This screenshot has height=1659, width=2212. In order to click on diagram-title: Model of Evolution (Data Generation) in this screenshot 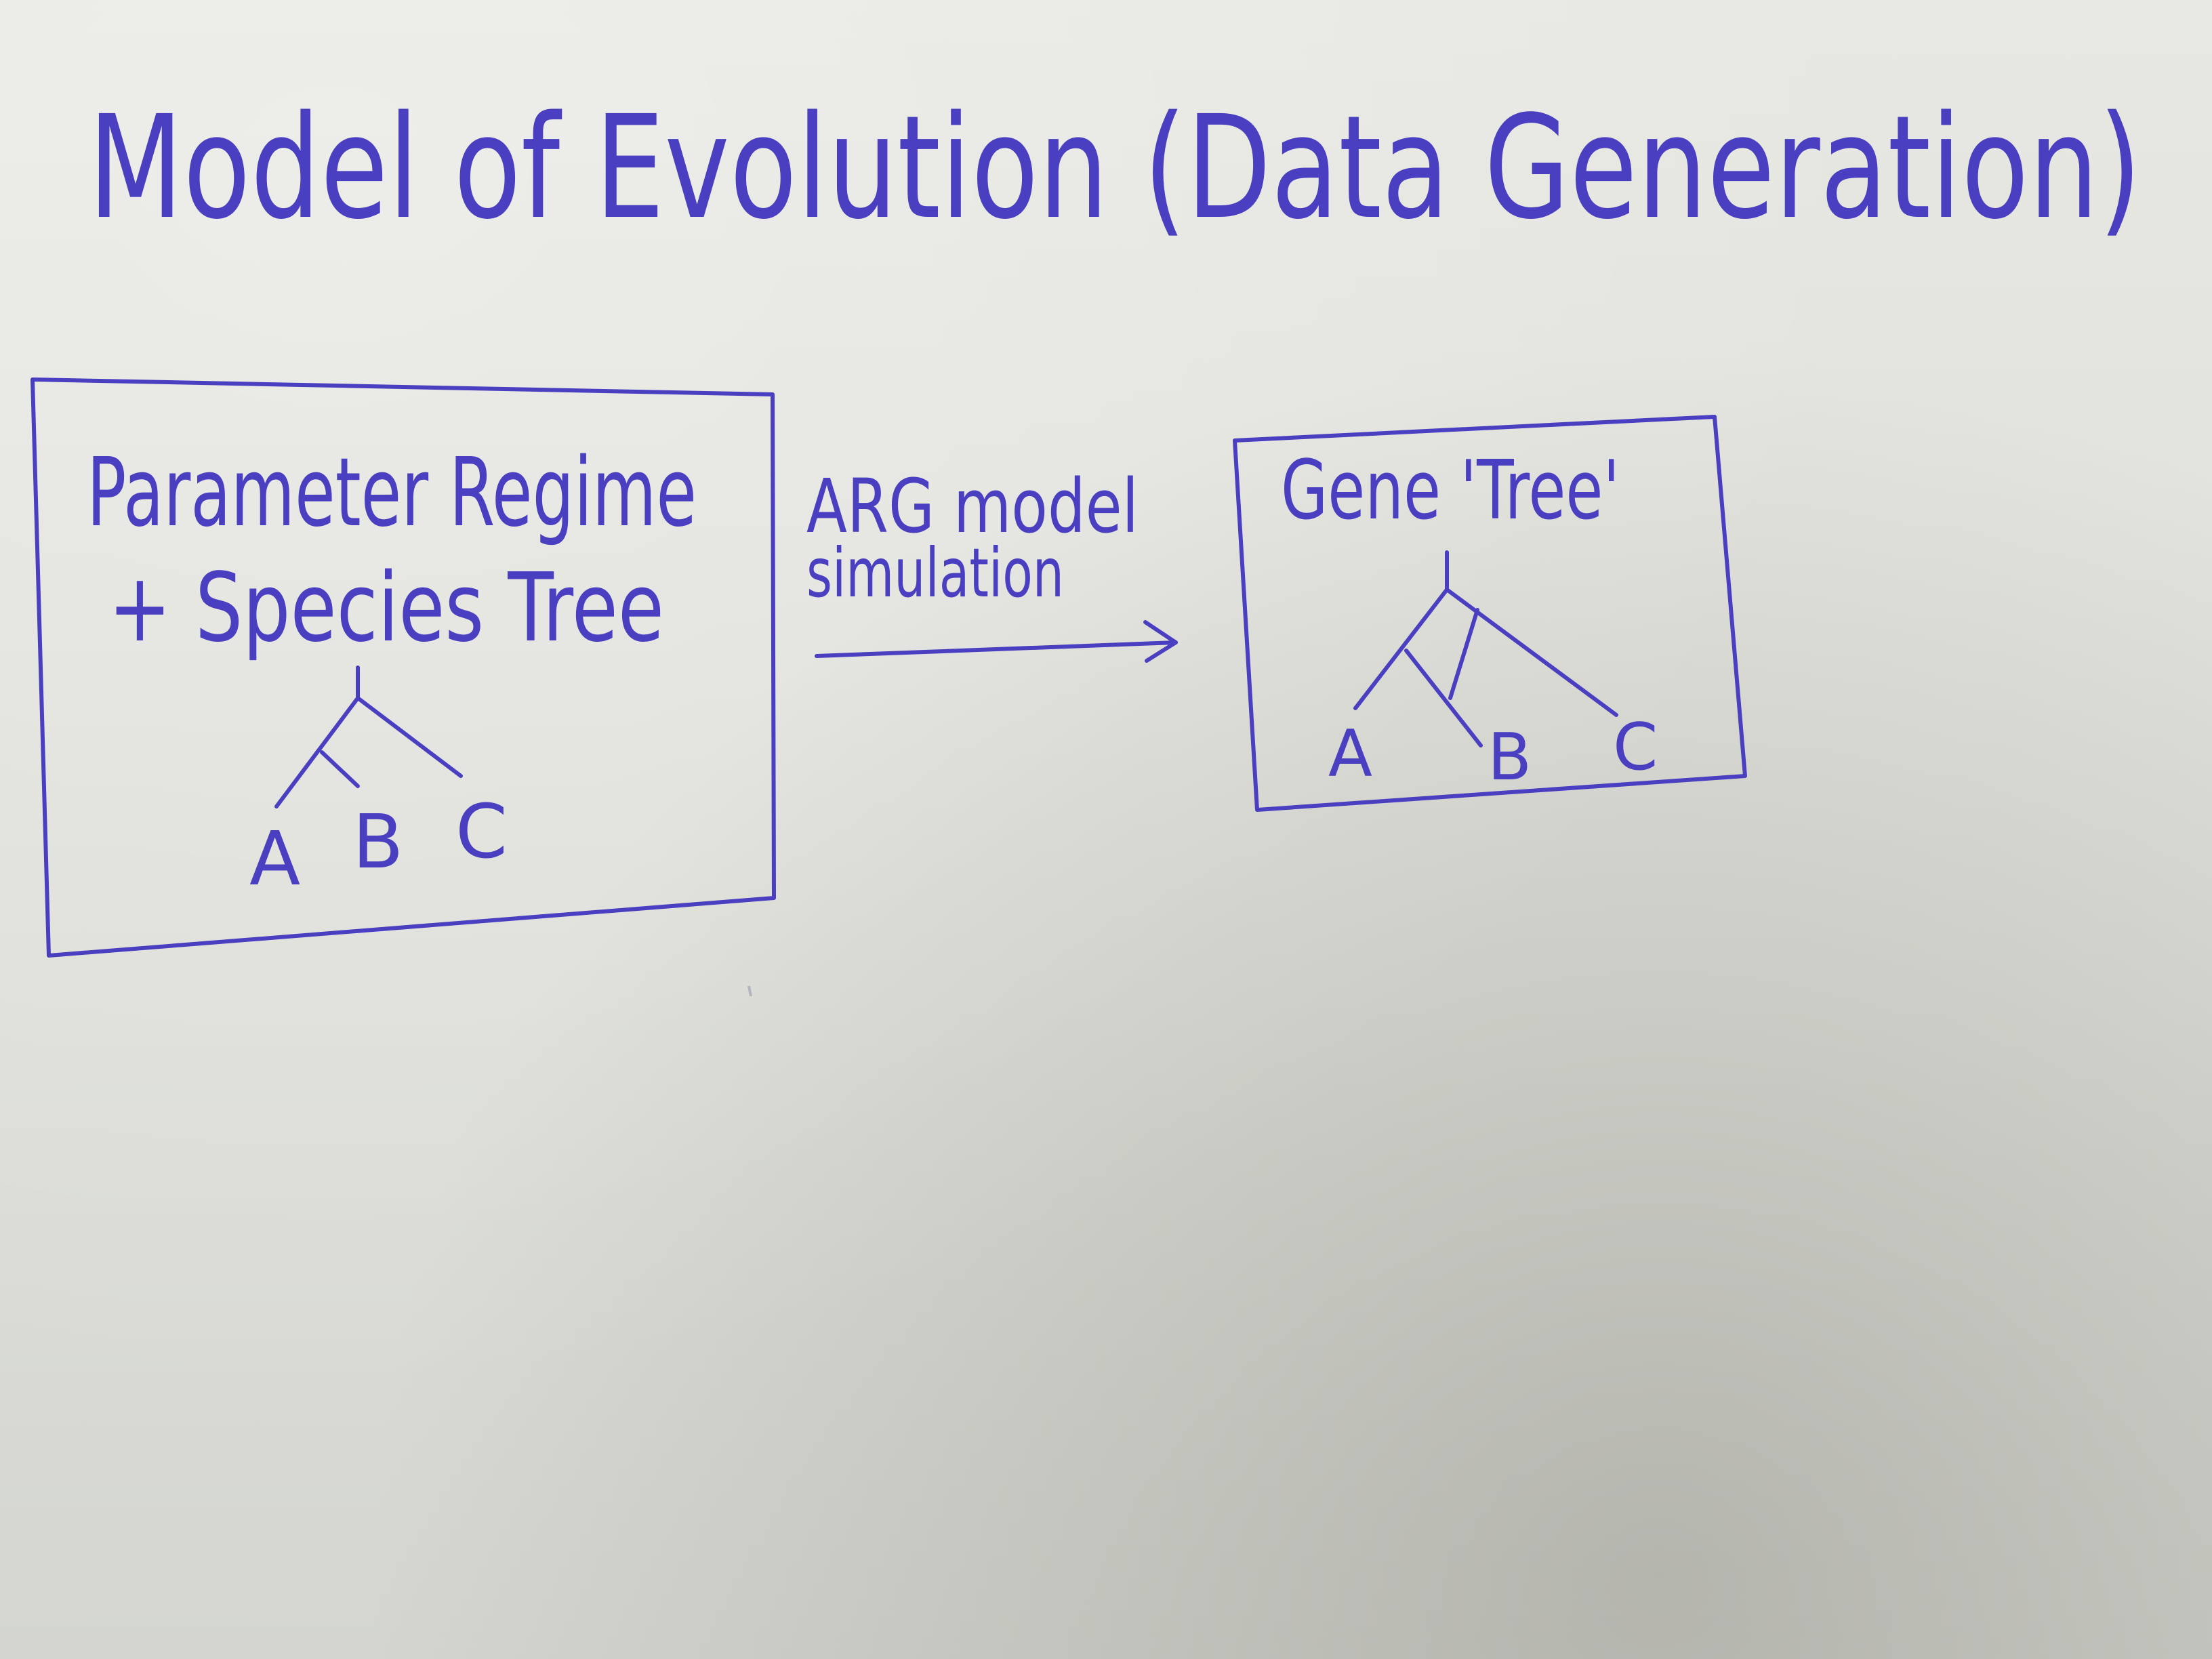, I will do `click(1115, 168)`.